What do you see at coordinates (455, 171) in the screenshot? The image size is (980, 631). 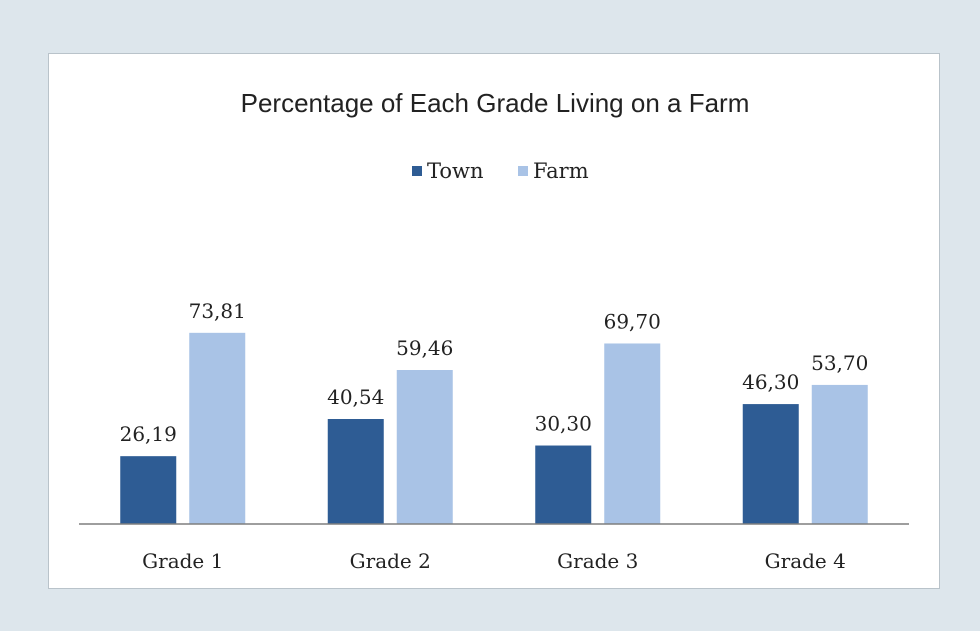 I see `legend-label-town: Town` at bounding box center [455, 171].